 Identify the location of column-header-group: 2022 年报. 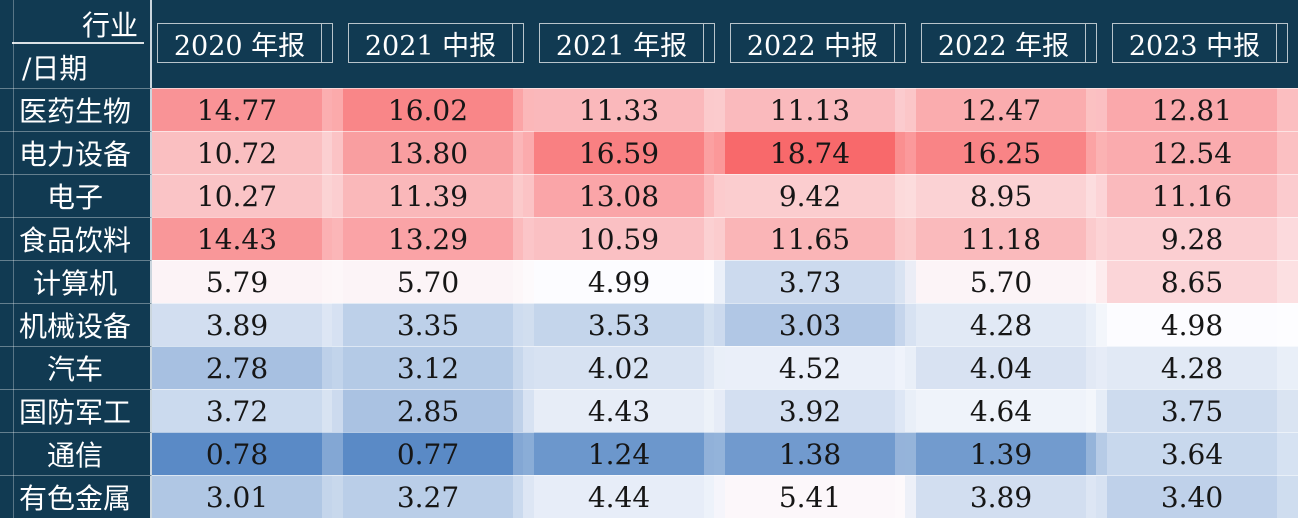
(1011, 44).